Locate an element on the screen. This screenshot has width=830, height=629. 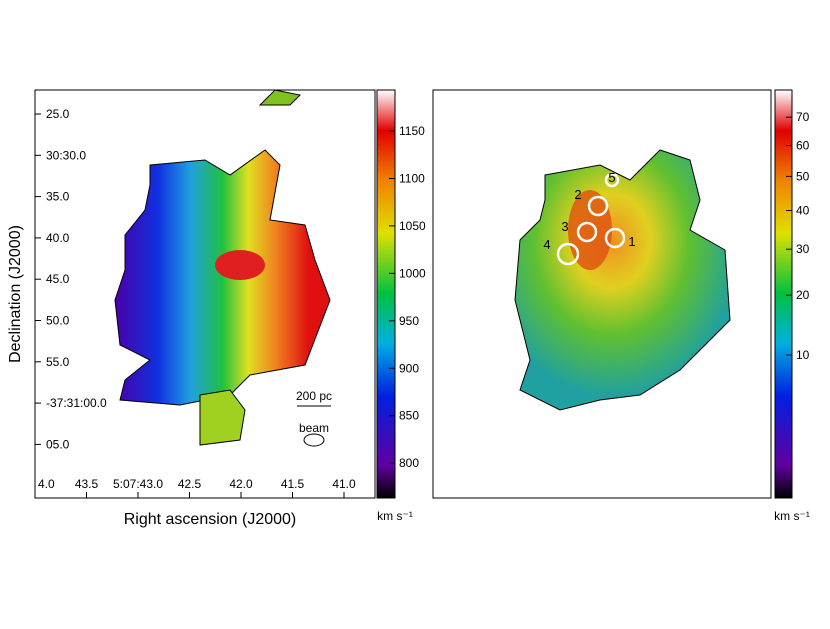
colorbar-tick-label: 1100 is located at coordinates (412, 178).